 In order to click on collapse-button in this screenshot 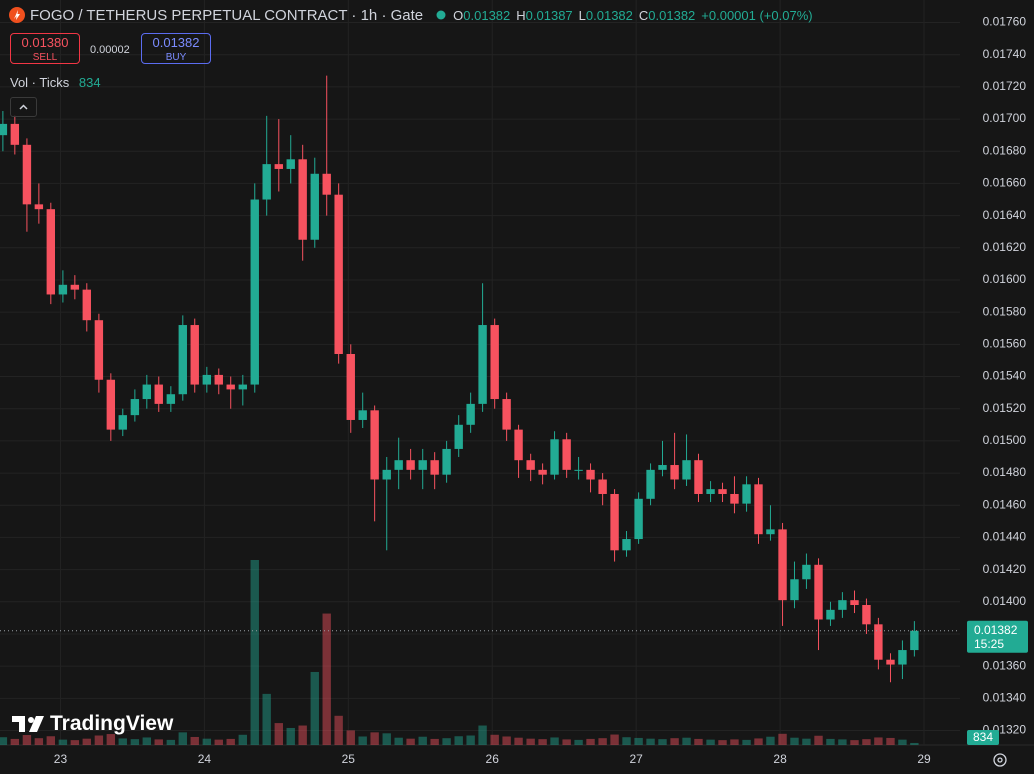, I will do `click(23, 107)`.